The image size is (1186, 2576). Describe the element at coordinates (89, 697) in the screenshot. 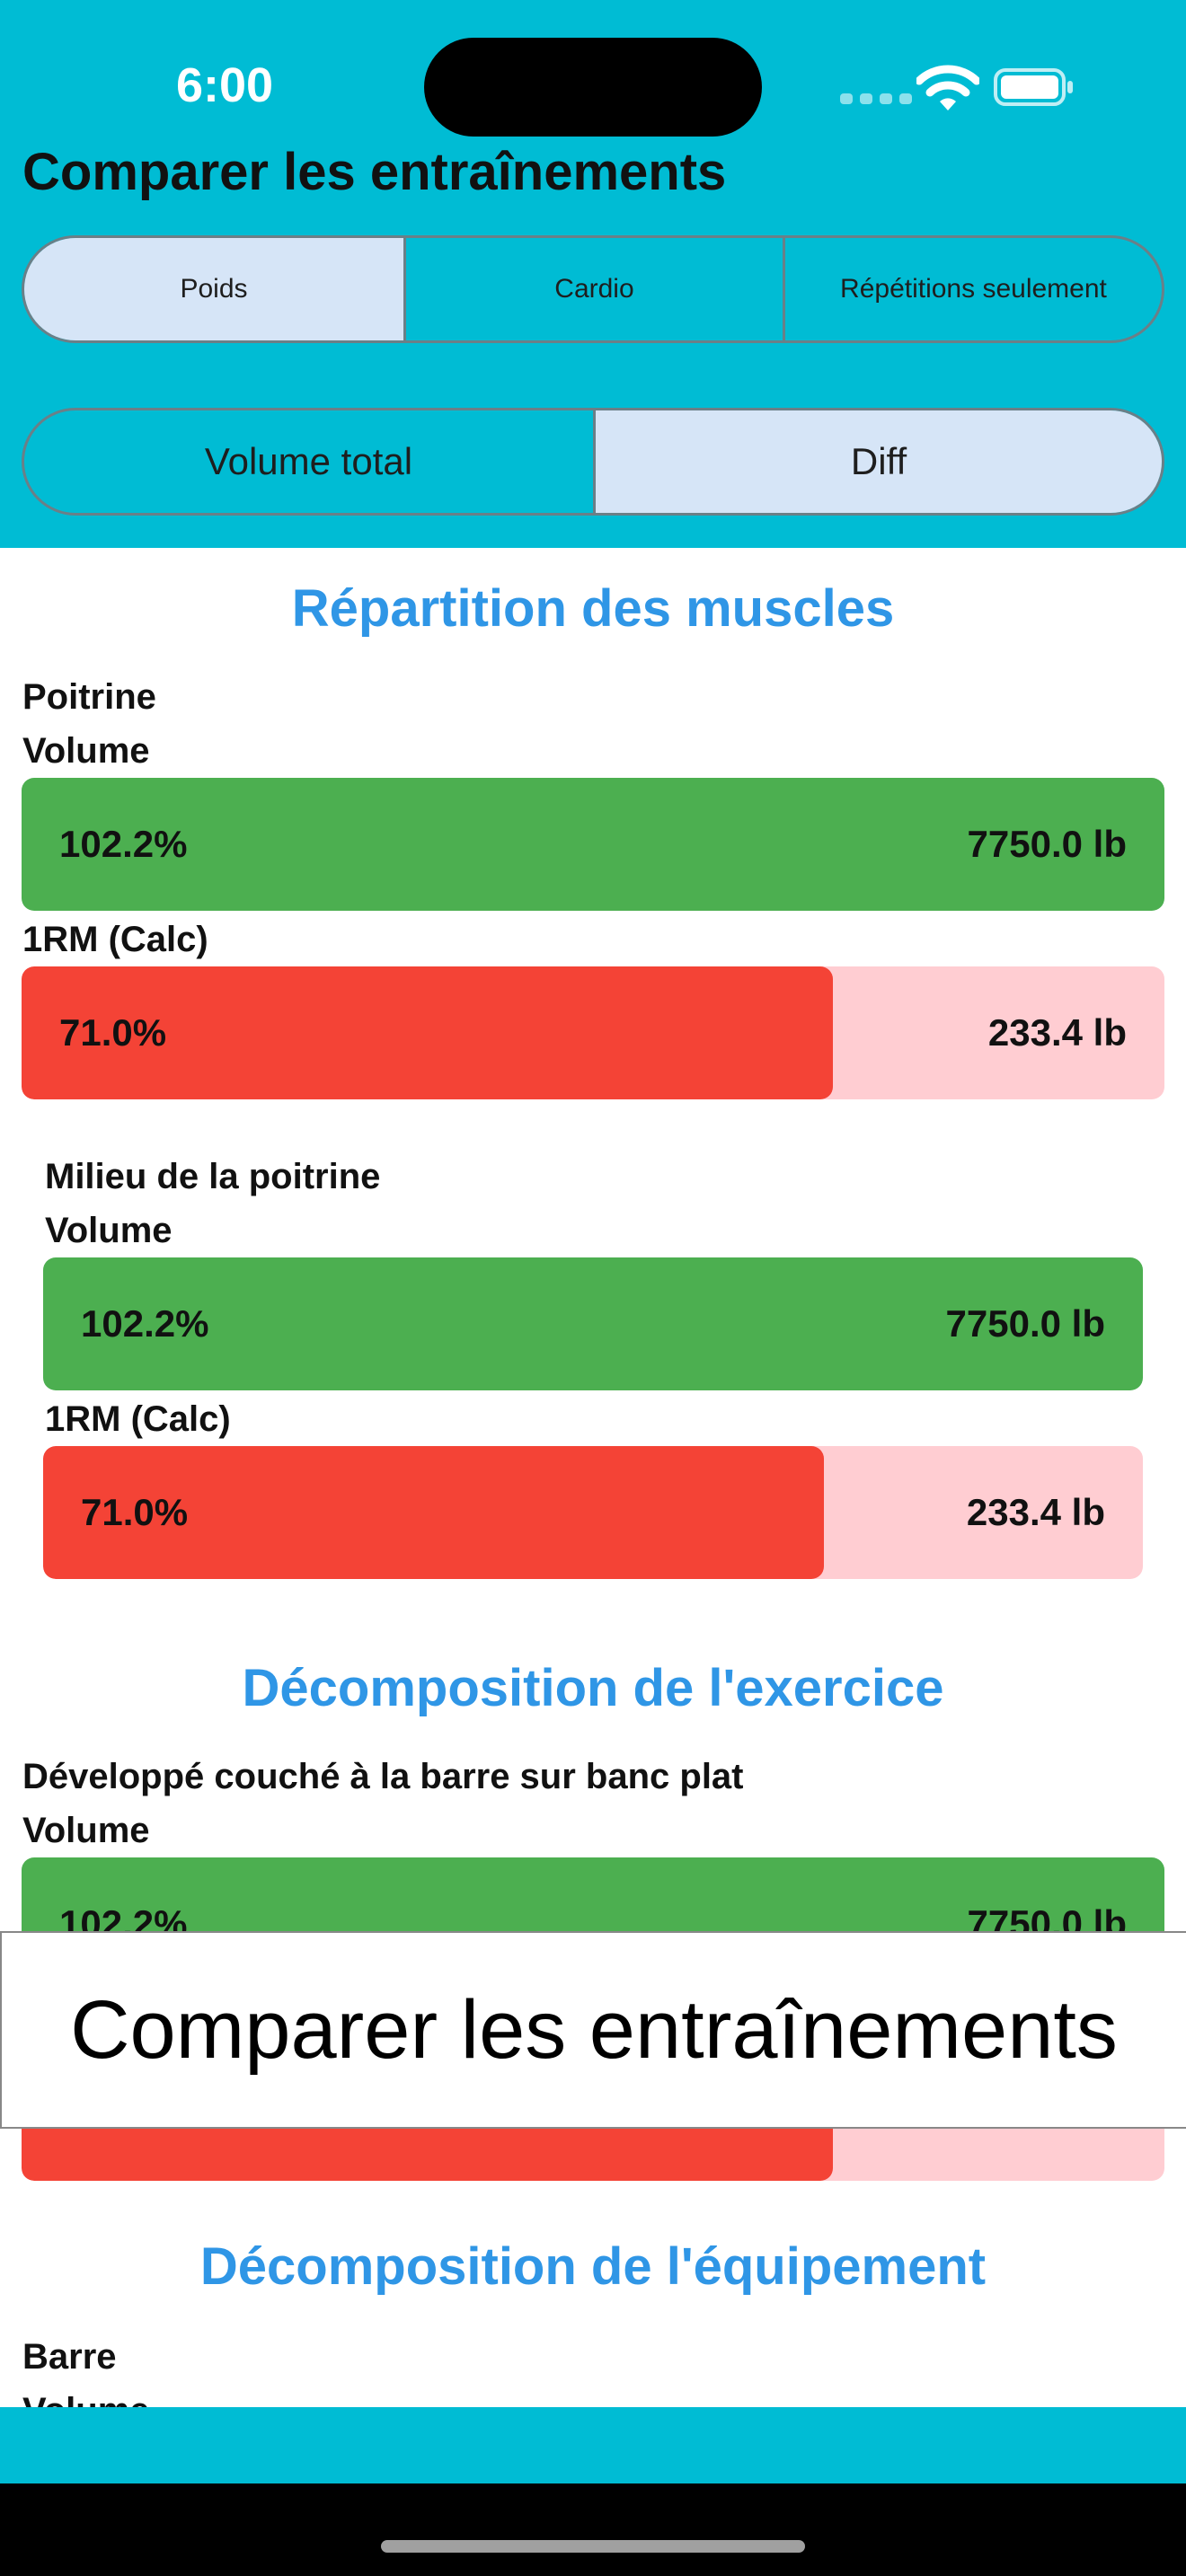

I see `muscle-group-name: Poitrine` at that location.